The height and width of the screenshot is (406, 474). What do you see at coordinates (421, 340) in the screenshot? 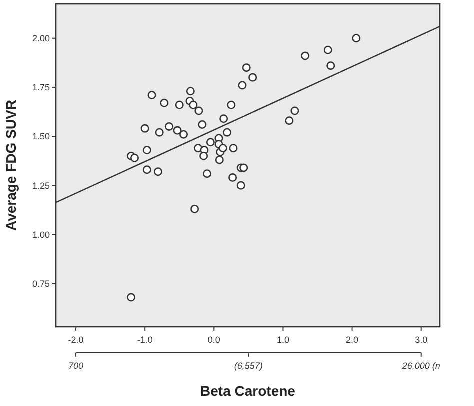
I see `x-tick-label: 3.0` at bounding box center [421, 340].